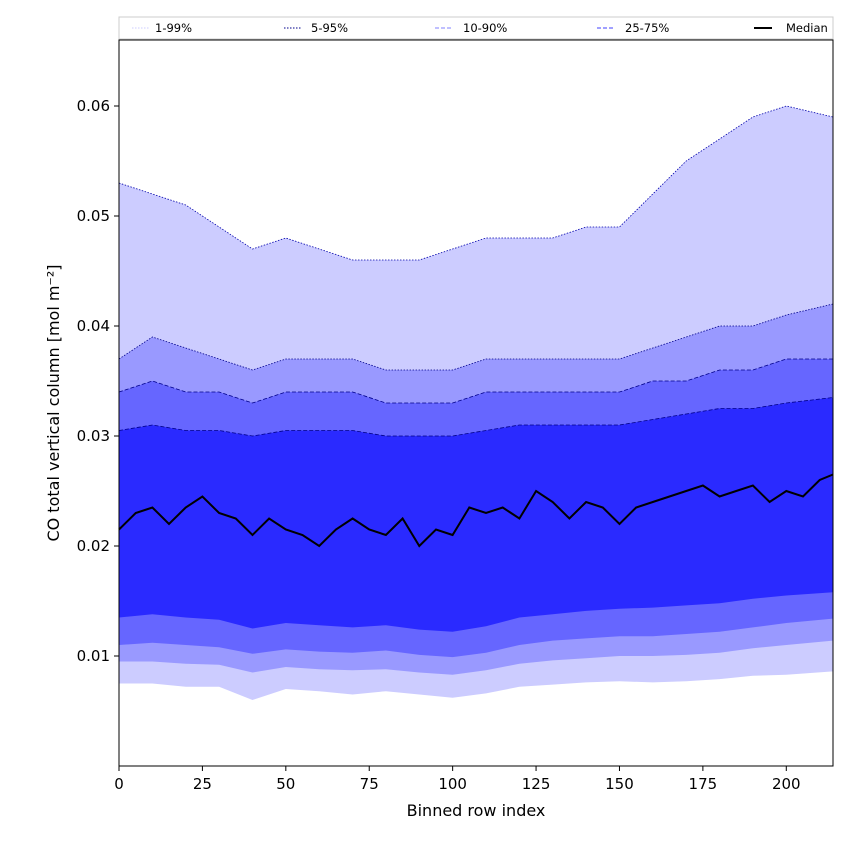 This screenshot has height=850, width=850. What do you see at coordinates (119, 784) in the screenshot?
I see `x-tick-label: 0` at bounding box center [119, 784].